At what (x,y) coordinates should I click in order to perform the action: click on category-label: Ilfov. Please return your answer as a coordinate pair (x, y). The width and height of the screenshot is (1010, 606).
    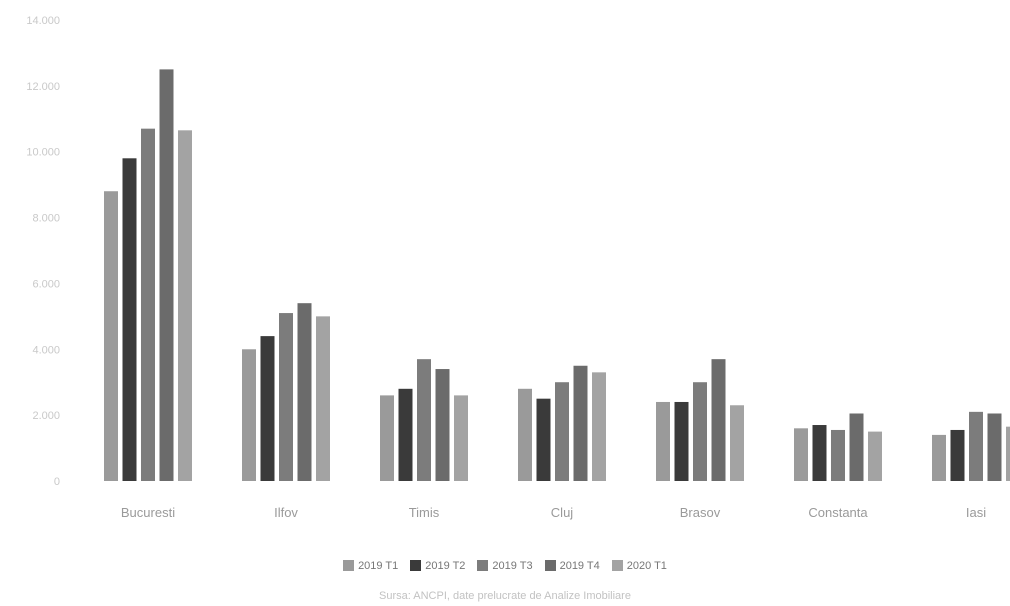
    Looking at the image, I should click on (286, 512).